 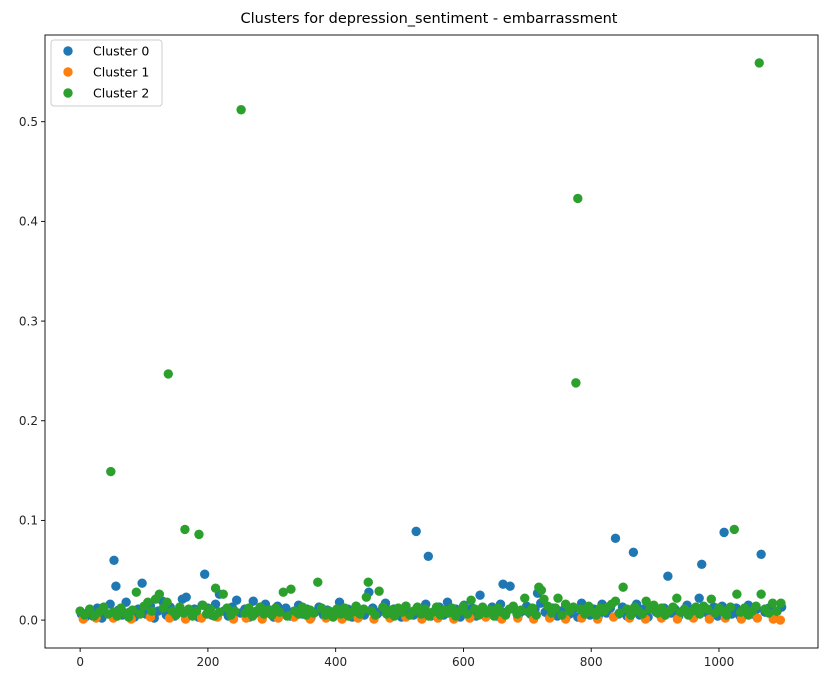 What do you see at coordinates (207, 662) in the screenshot?
I see `x-tick-label-1: 200` at bounding box center [207, 662].